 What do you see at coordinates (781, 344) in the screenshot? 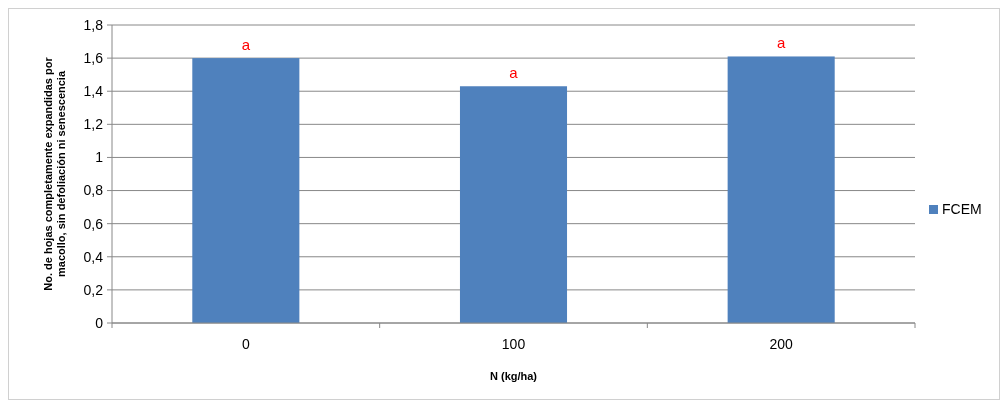
I see `x-tick-label: 200` at bounding box center [781, 344].